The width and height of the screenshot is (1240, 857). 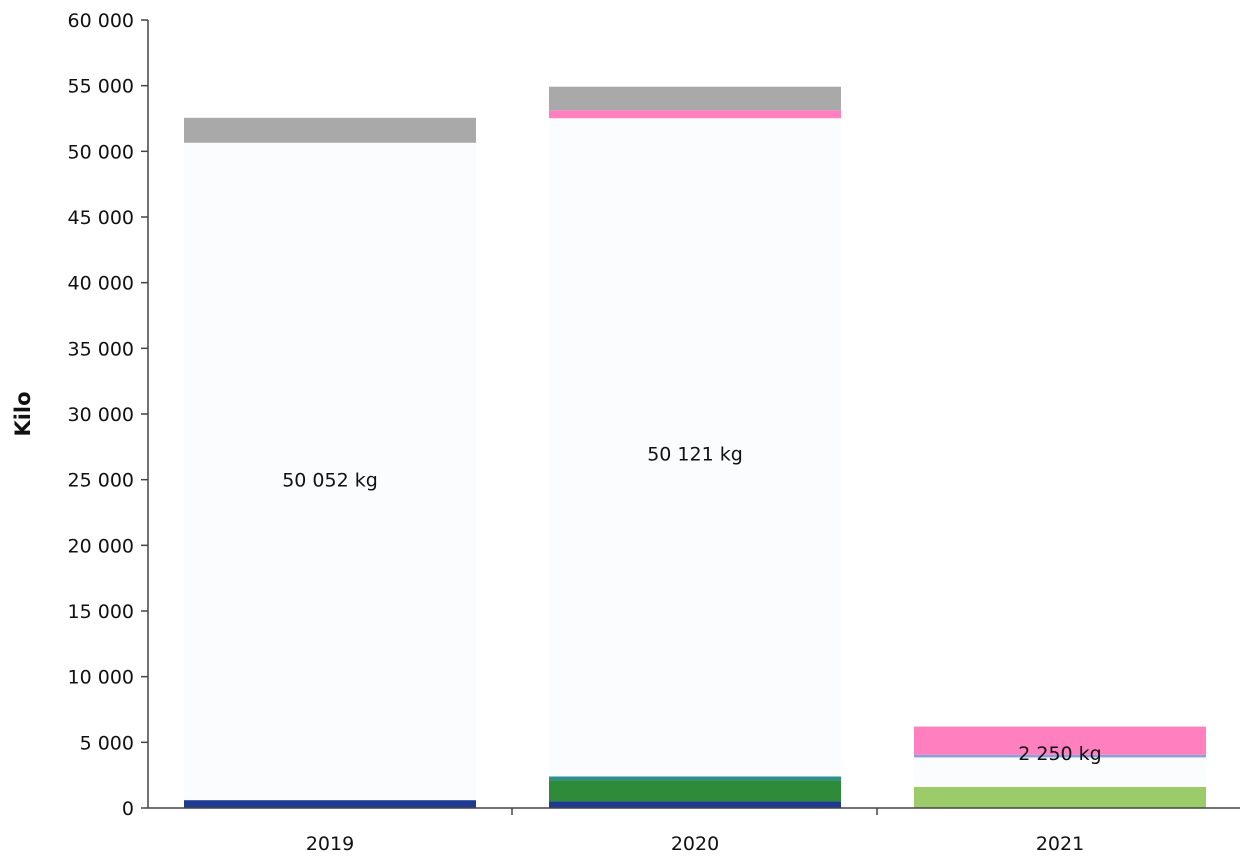 I want to click on y-tick-label: 45 000, so click(x=101, y=218).